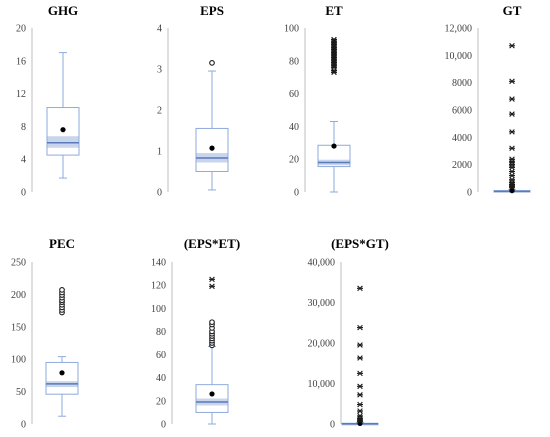 This screenshot has height=437, width=550. Describe the element at coordinates (63, 10) in the screenshot. I see `panel-title: GHG` at that location.